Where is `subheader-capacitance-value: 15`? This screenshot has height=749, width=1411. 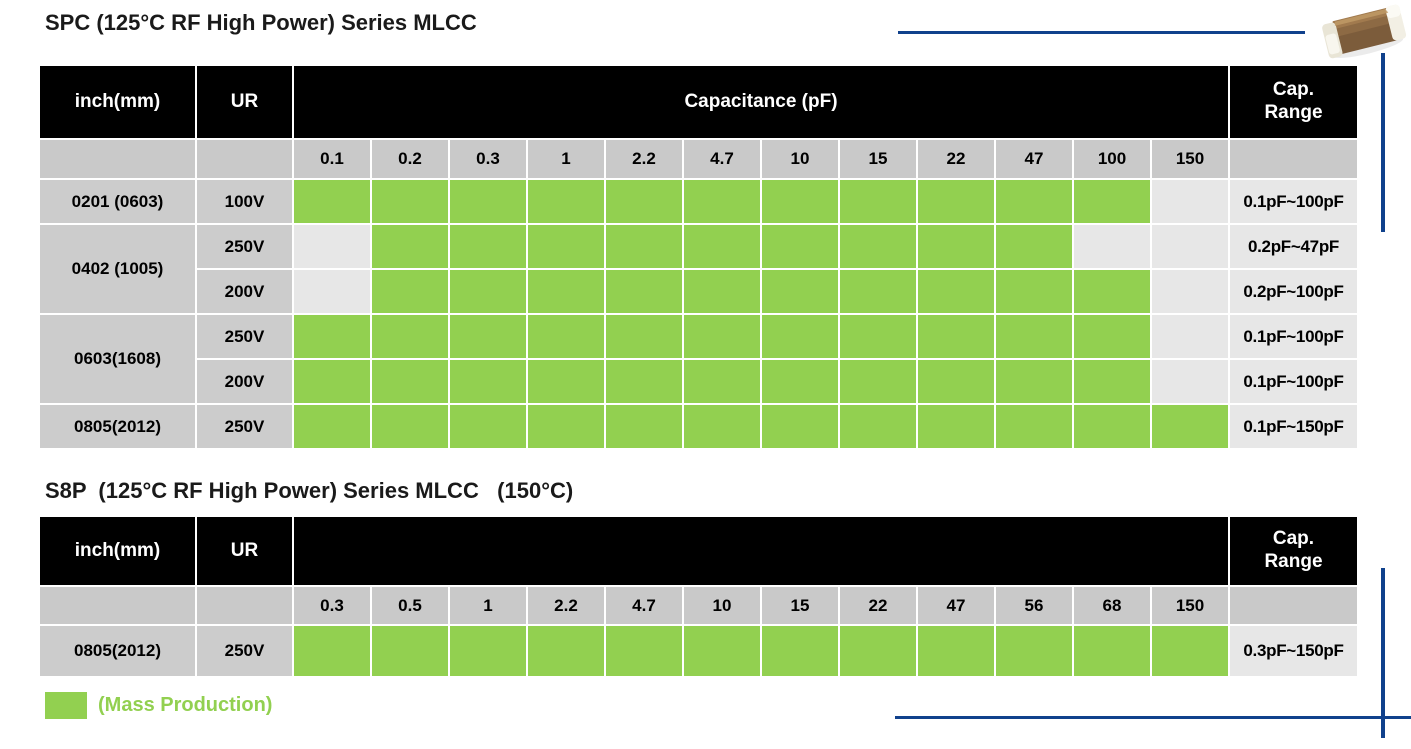 subheader-capacitance-value: 15 is located at coordinates (800, 605).